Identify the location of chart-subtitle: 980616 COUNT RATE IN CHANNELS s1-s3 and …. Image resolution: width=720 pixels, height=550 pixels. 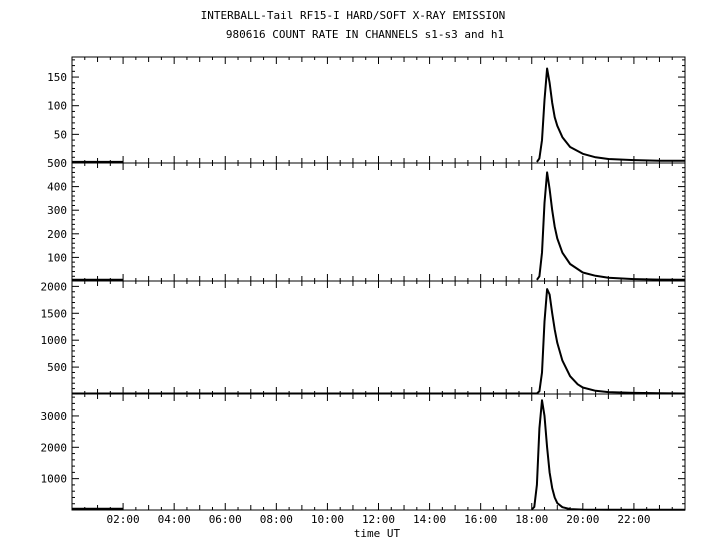
(365, 34).